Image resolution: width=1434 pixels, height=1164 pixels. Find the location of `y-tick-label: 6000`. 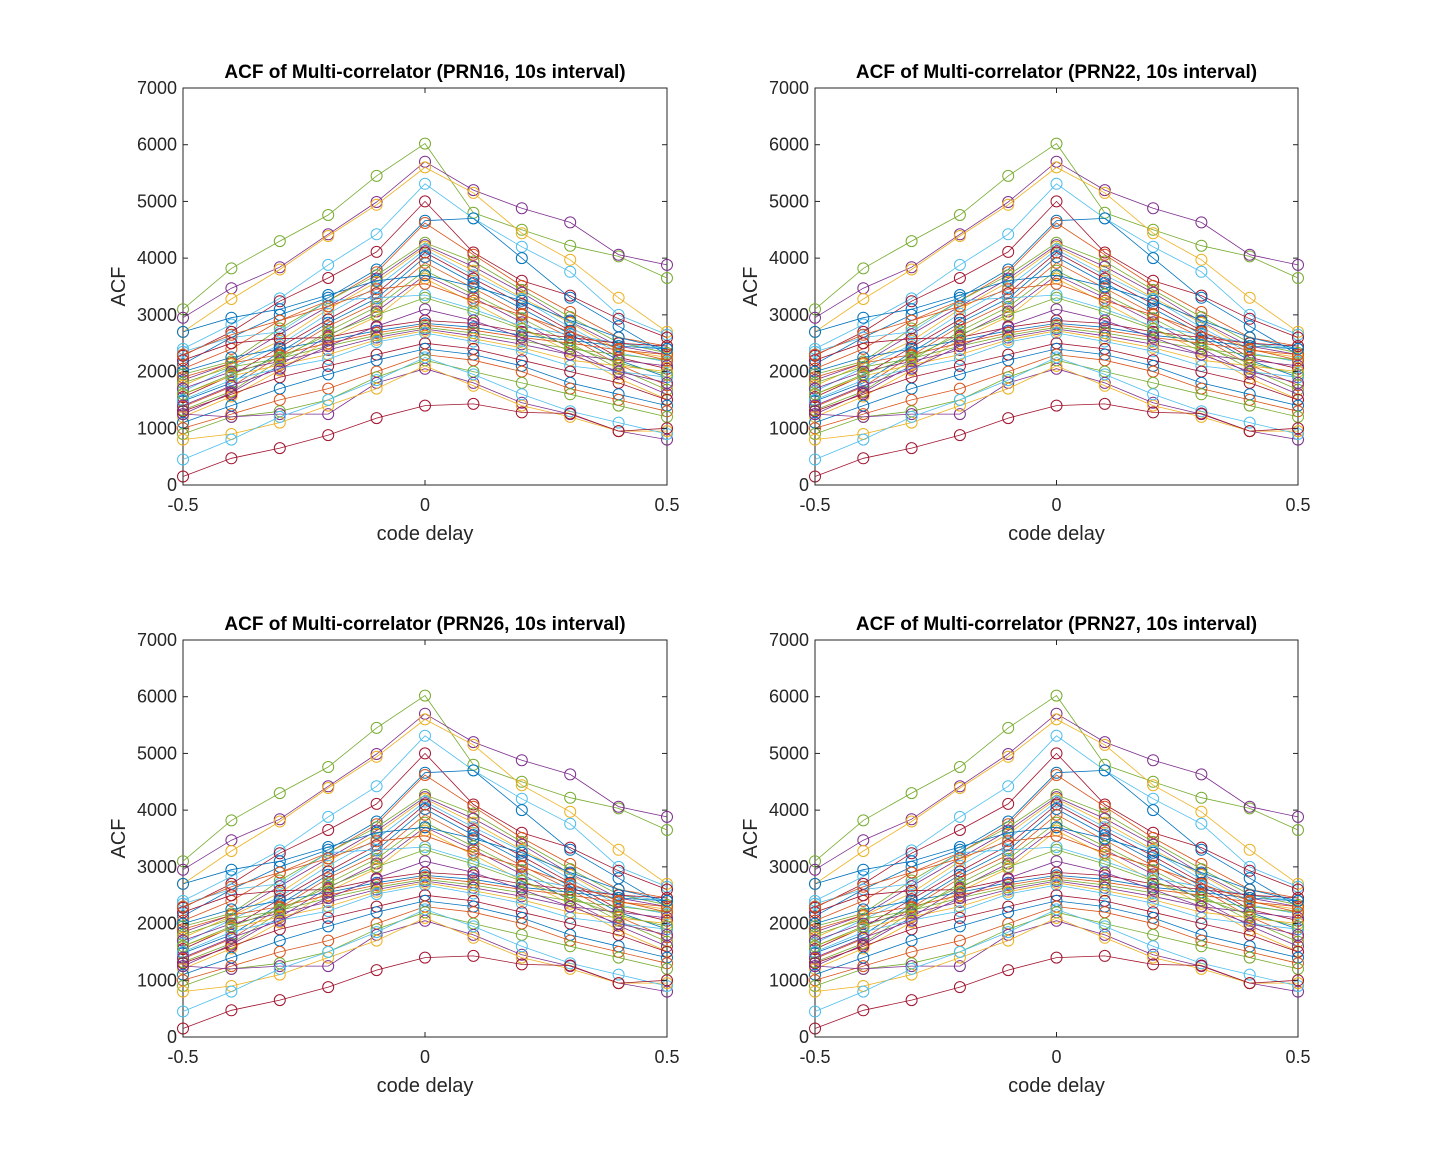

y-tick-label: 6000 is located at coordinates (789, 145).